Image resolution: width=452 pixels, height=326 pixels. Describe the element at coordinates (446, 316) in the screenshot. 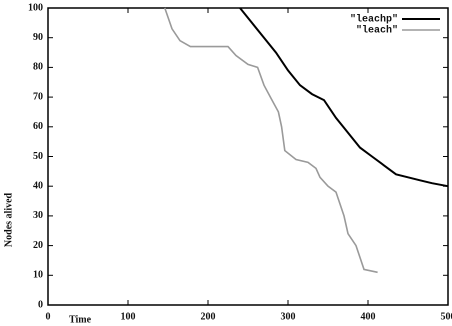

I see `x-tick-label: 500` at that location.